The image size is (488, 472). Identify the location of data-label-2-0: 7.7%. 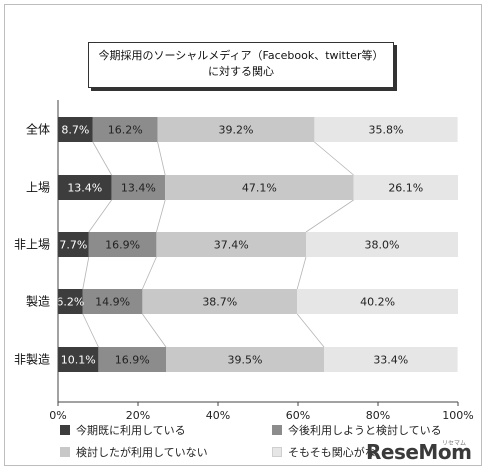
(73, 245).